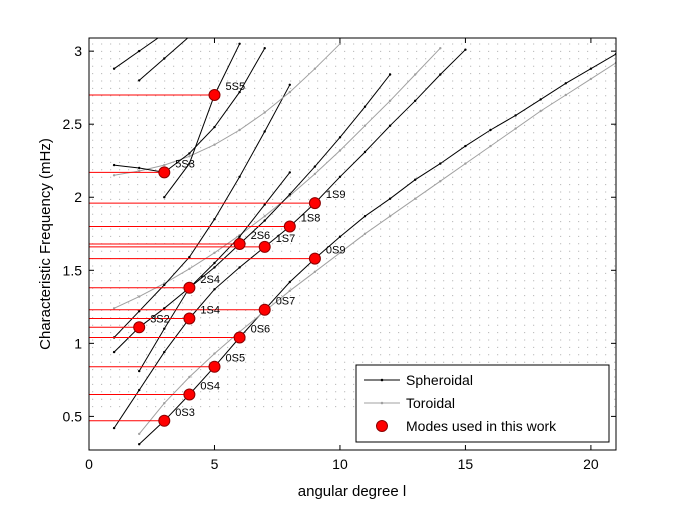 The width and height of the screenshot is (680, 511). I want to click on mode-label: 3S2, so click(160, 319).